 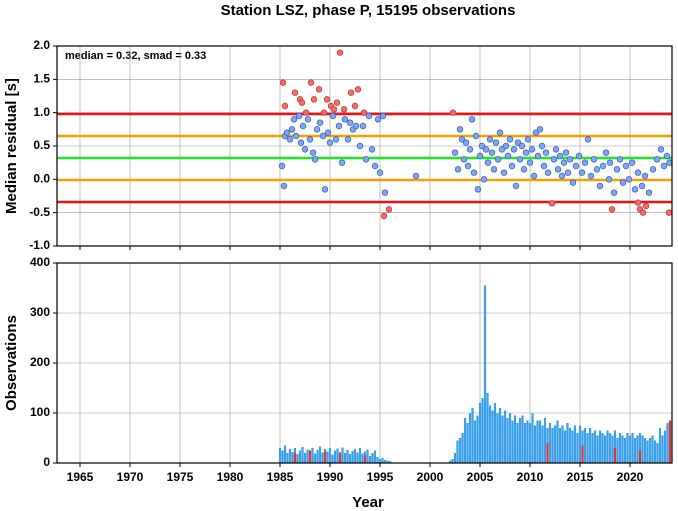 What do you see at coordinates (40, 362) in the screenshot?
I see `y-tick-label: 200` at bounding box center [40, 362].